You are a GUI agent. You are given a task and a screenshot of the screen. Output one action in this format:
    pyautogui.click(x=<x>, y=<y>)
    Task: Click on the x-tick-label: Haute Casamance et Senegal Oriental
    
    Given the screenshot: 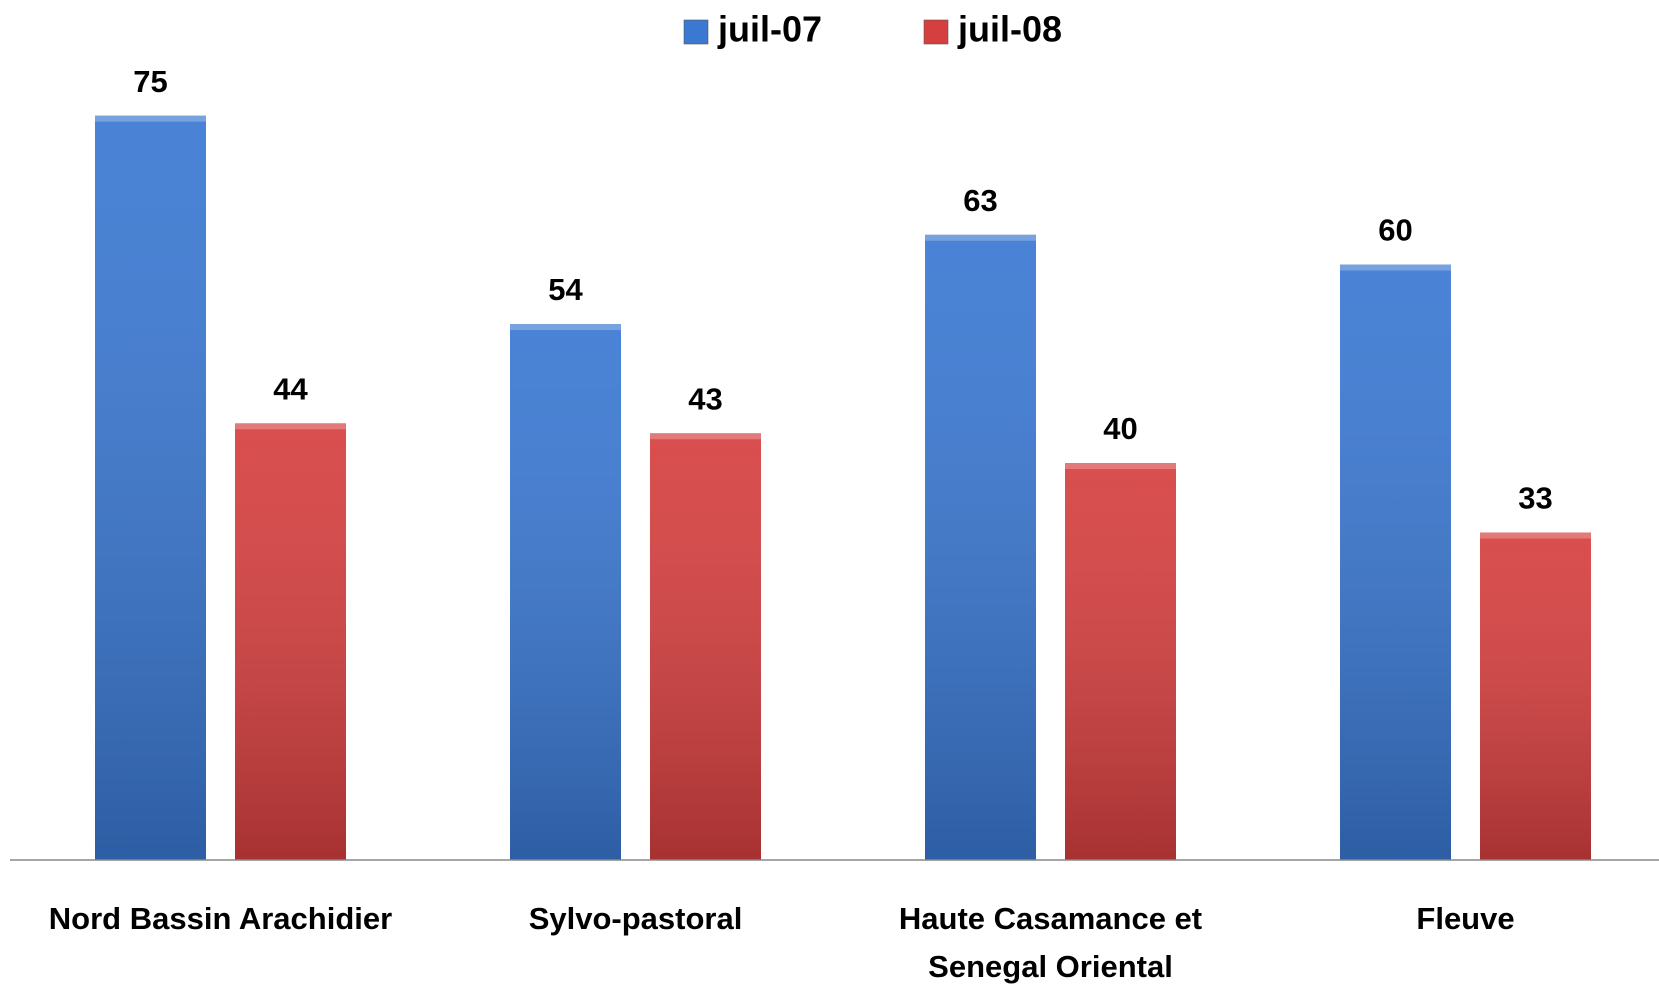 What is the action you would take?
    pyautogui.click(x=1050, y=942)
    